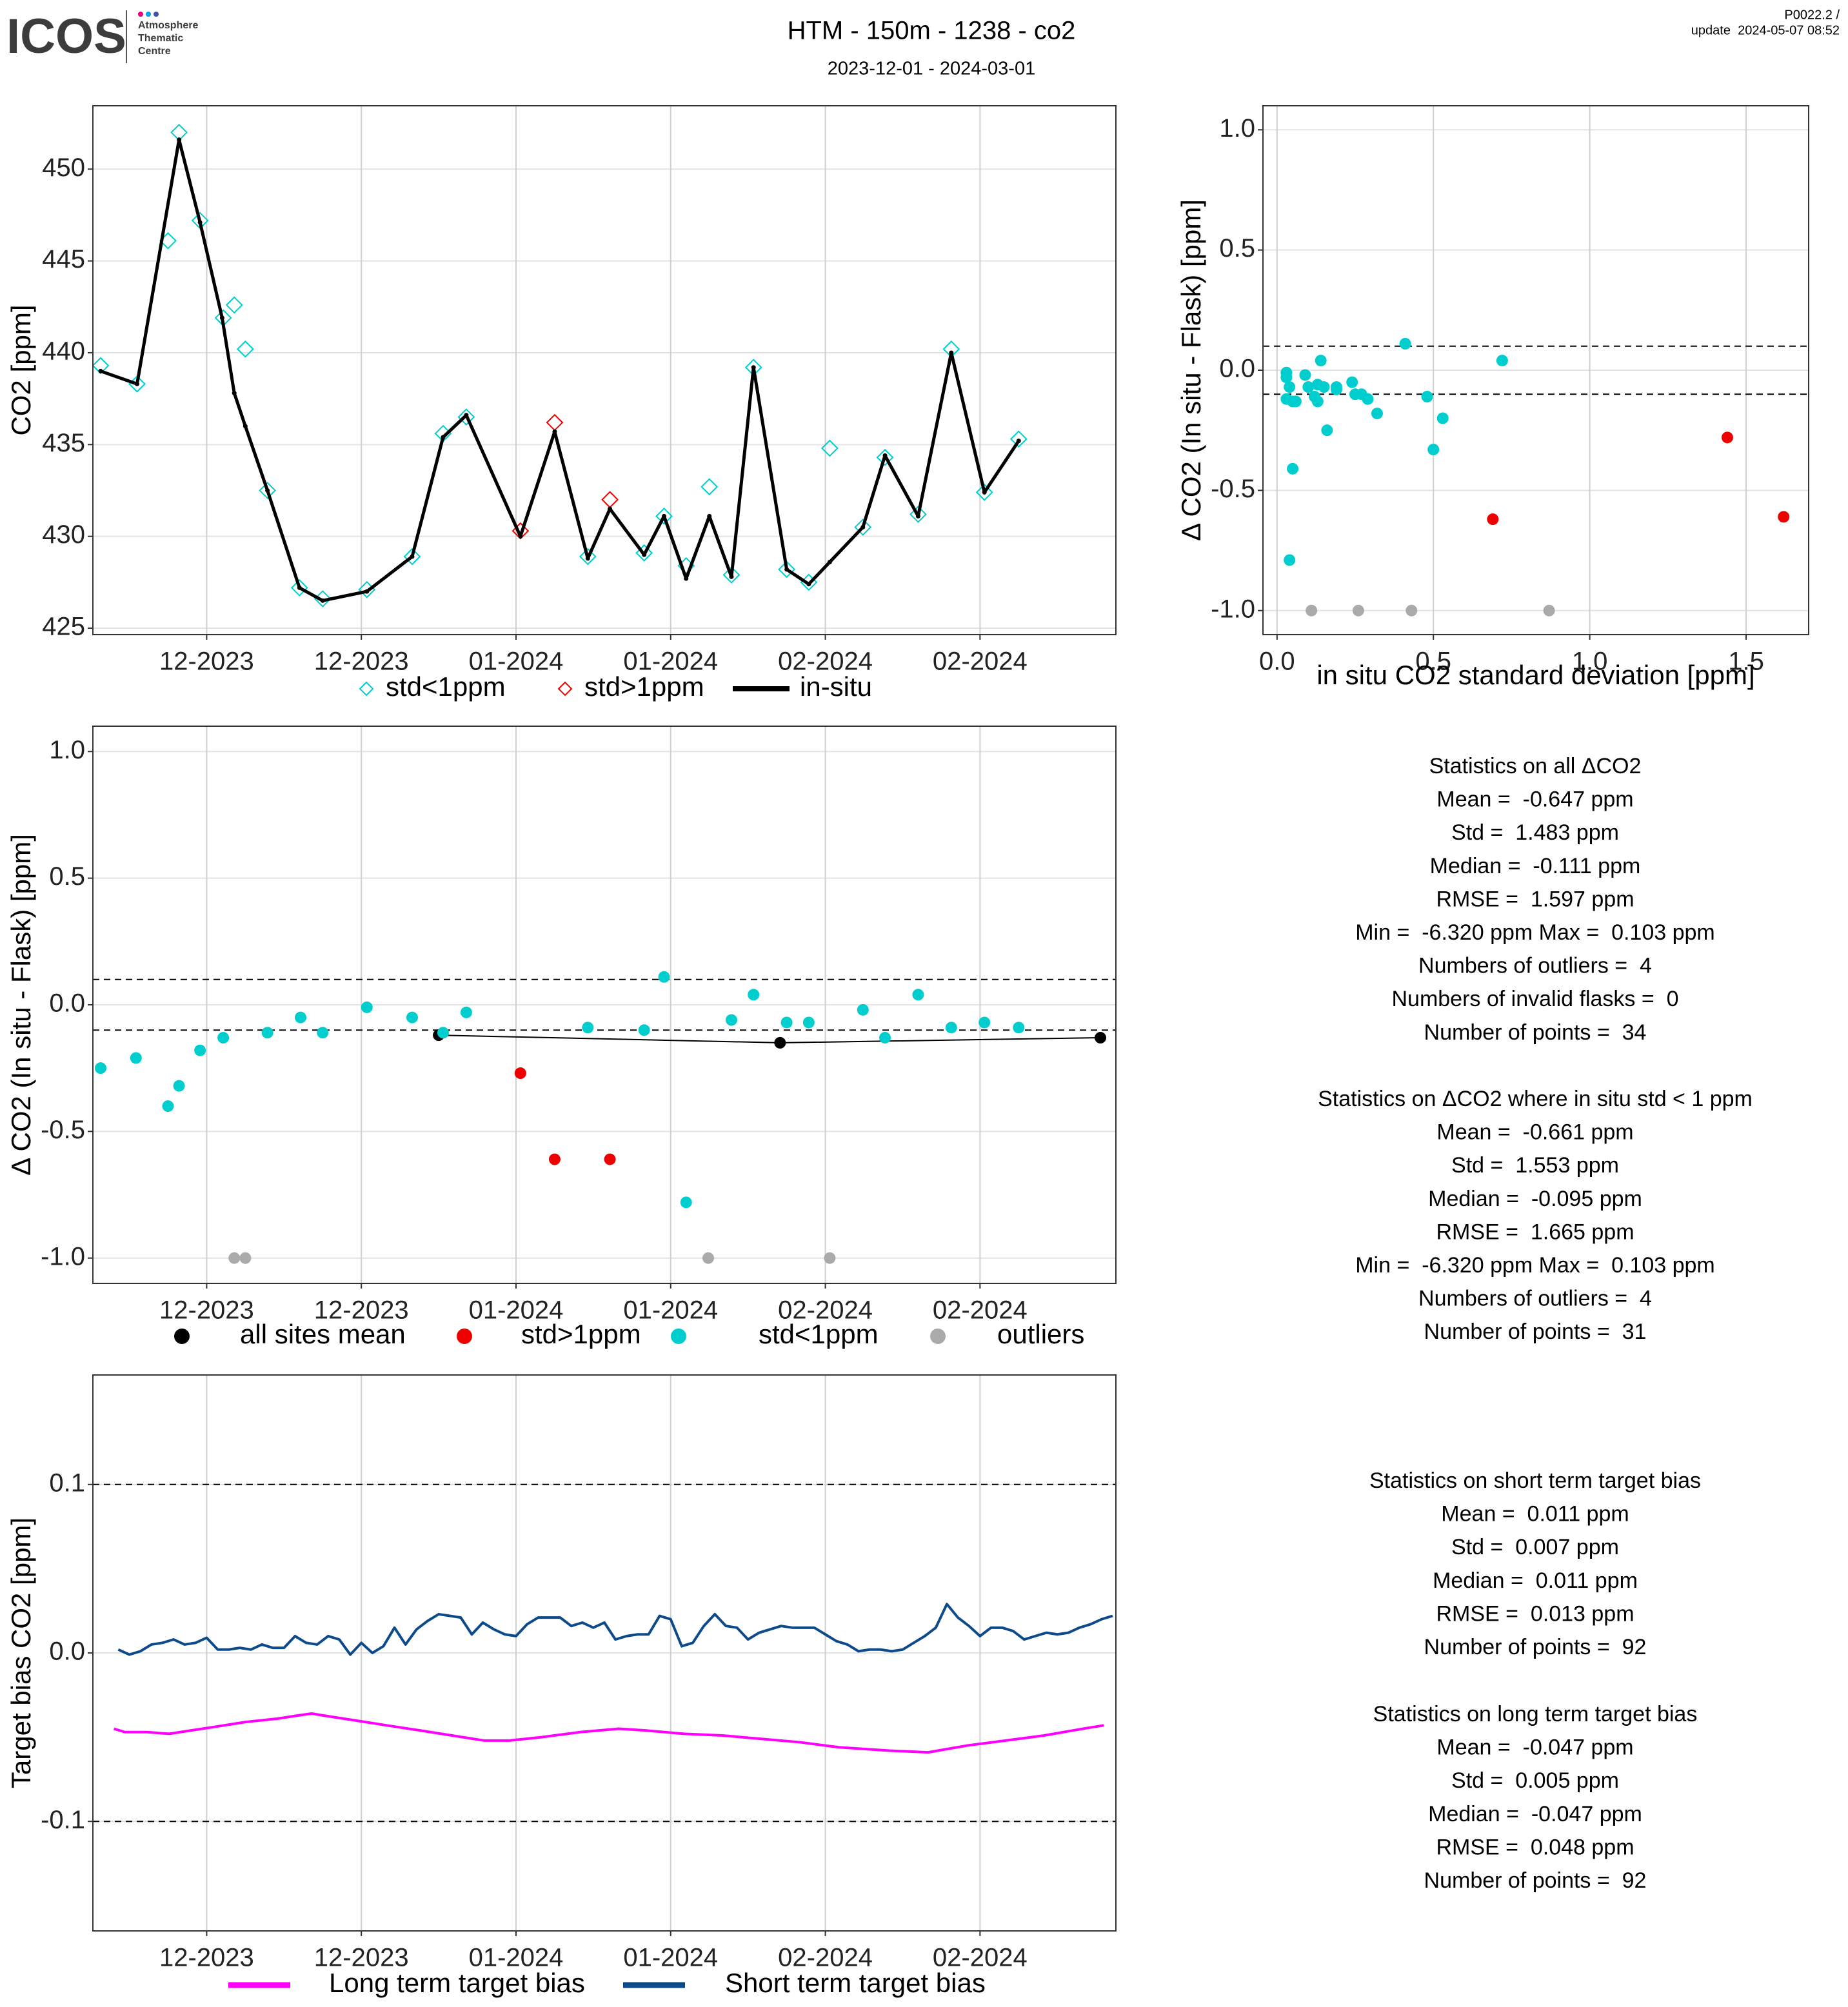  What do you see at coordinates (67, 876) in the screenshot?
I see `y-tick-label: 0.5` at bounding box center [67, 876].